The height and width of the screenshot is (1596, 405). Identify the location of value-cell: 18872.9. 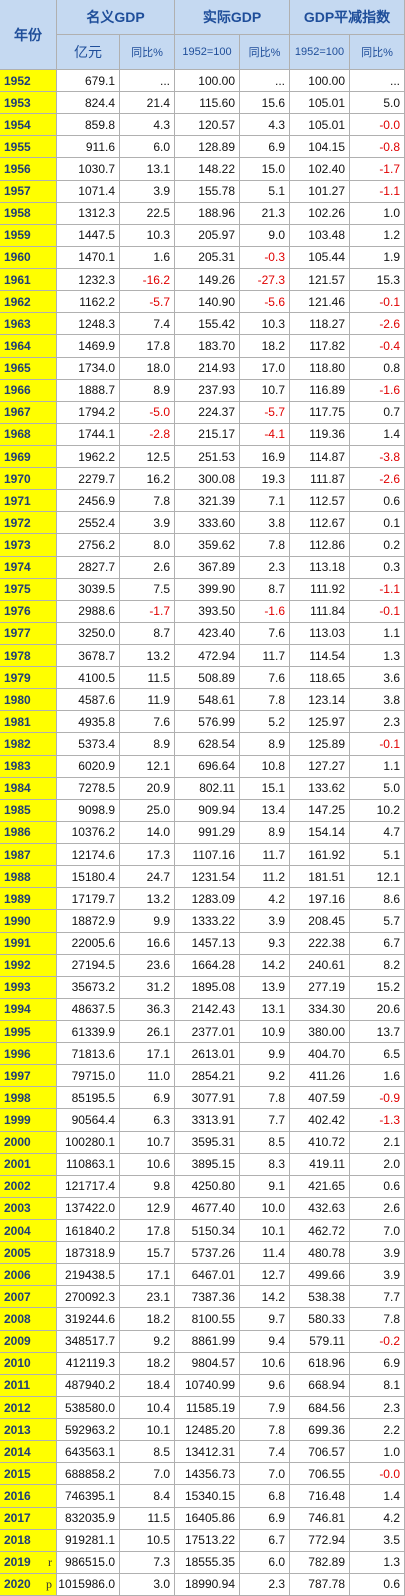
(88, 921).